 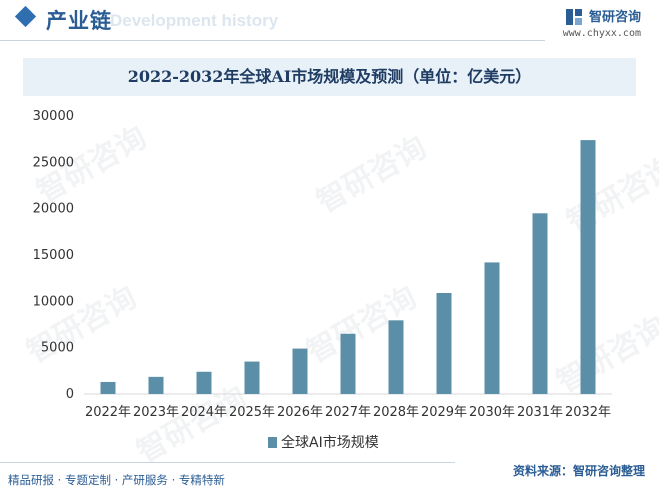 What do you see at coordinates (53, 209) in the screenshot?
I see `y-tick-label: 20000` at bounding box center [53, 209].